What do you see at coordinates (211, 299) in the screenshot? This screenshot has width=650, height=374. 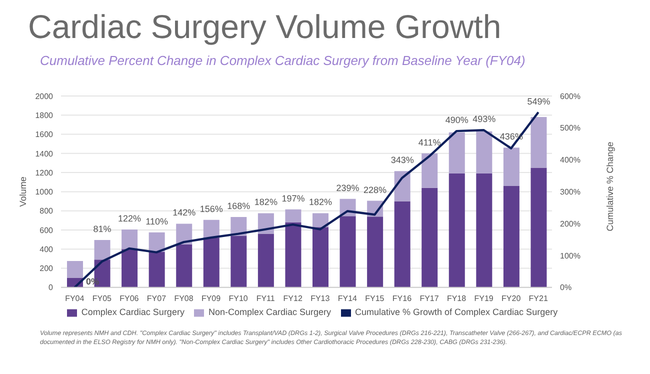 I see `x-tick-label: FY09` at bounding box center [211, 299].